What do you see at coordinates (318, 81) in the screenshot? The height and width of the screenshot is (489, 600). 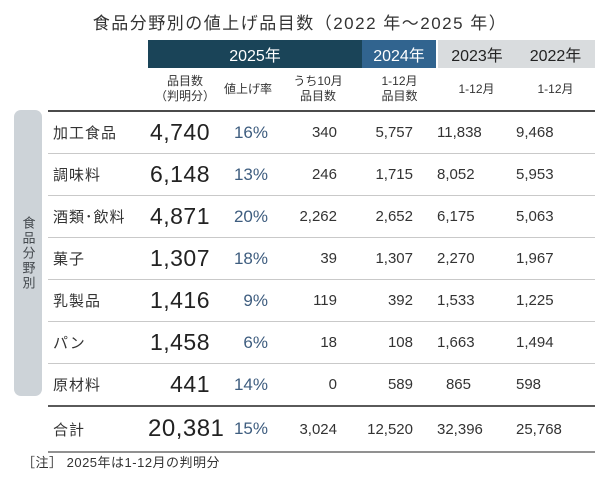 I see `col-header-line: うち10月` at bounding box center [318, 81].